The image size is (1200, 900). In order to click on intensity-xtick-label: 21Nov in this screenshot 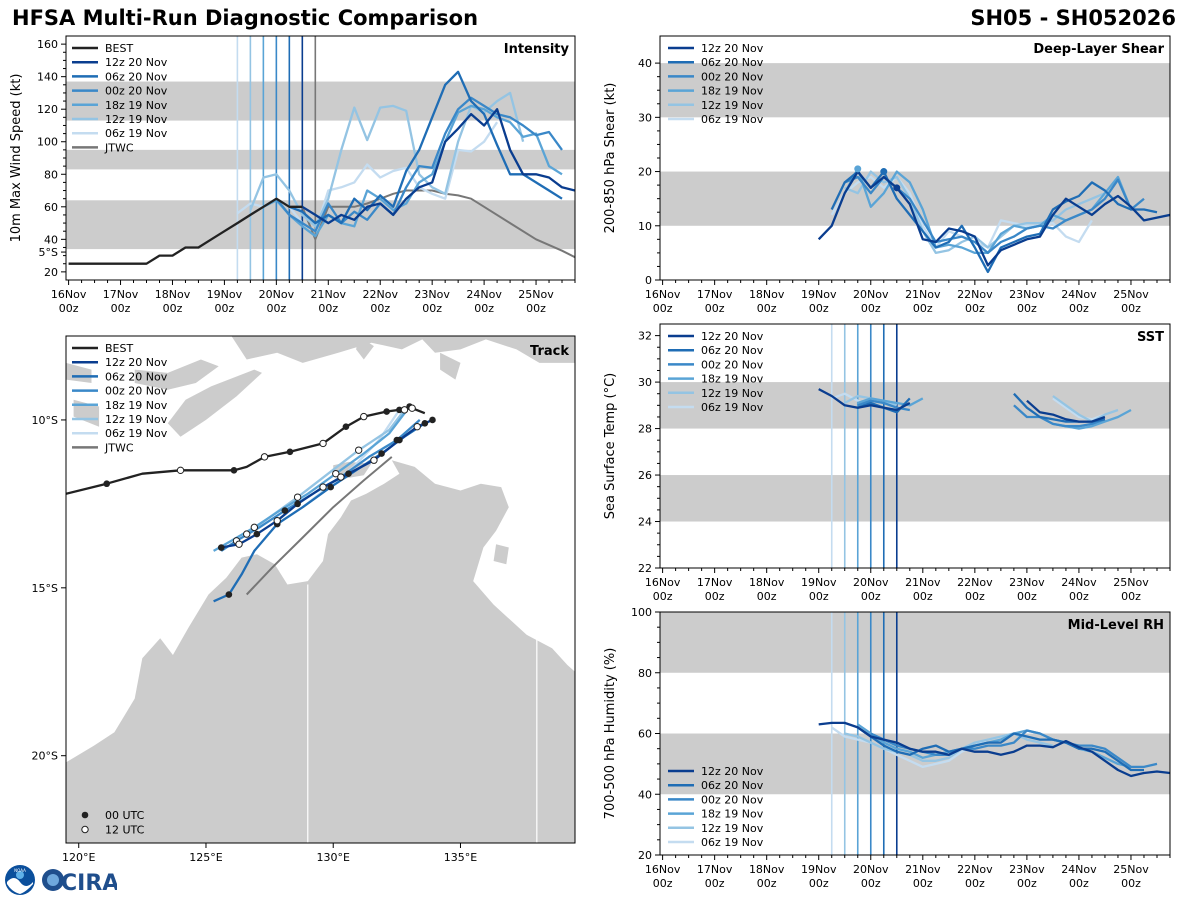, I will do `click(329, 294)`.